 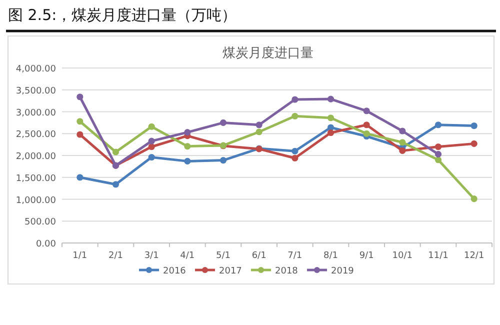 What do you see at coordinates (36, 69) in the screenshot?
I see `y-tick-label: 4,000.00` at bounding box center [36, 69].